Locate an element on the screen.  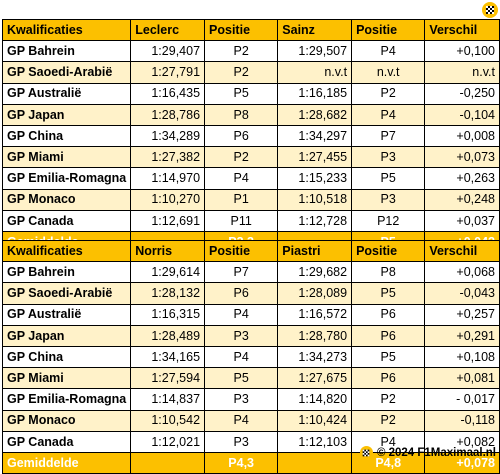
table-cell: +0,008 is located at coordinates (462, 136).